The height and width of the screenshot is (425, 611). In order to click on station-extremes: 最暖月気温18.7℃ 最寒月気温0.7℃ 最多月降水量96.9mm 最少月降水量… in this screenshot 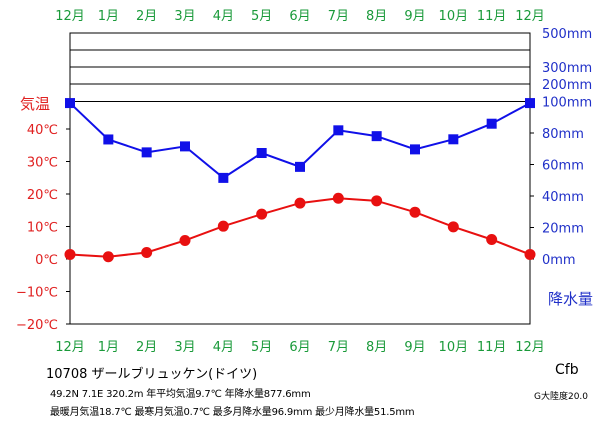, I will do `click(232, 412)`.